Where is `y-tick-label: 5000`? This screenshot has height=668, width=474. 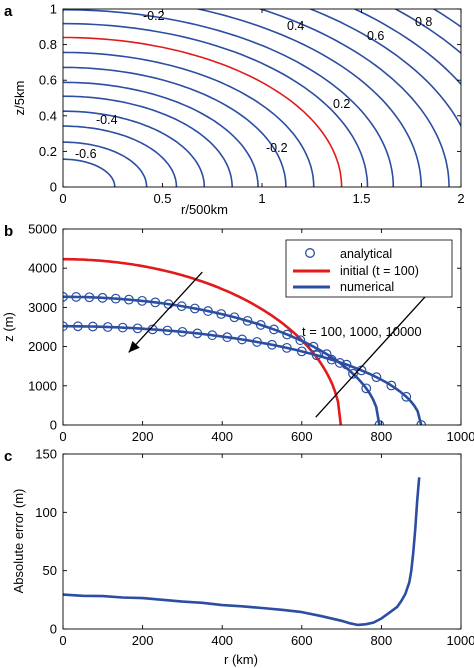
y-tick-label: 5000 is located at coordinates (42, 229).